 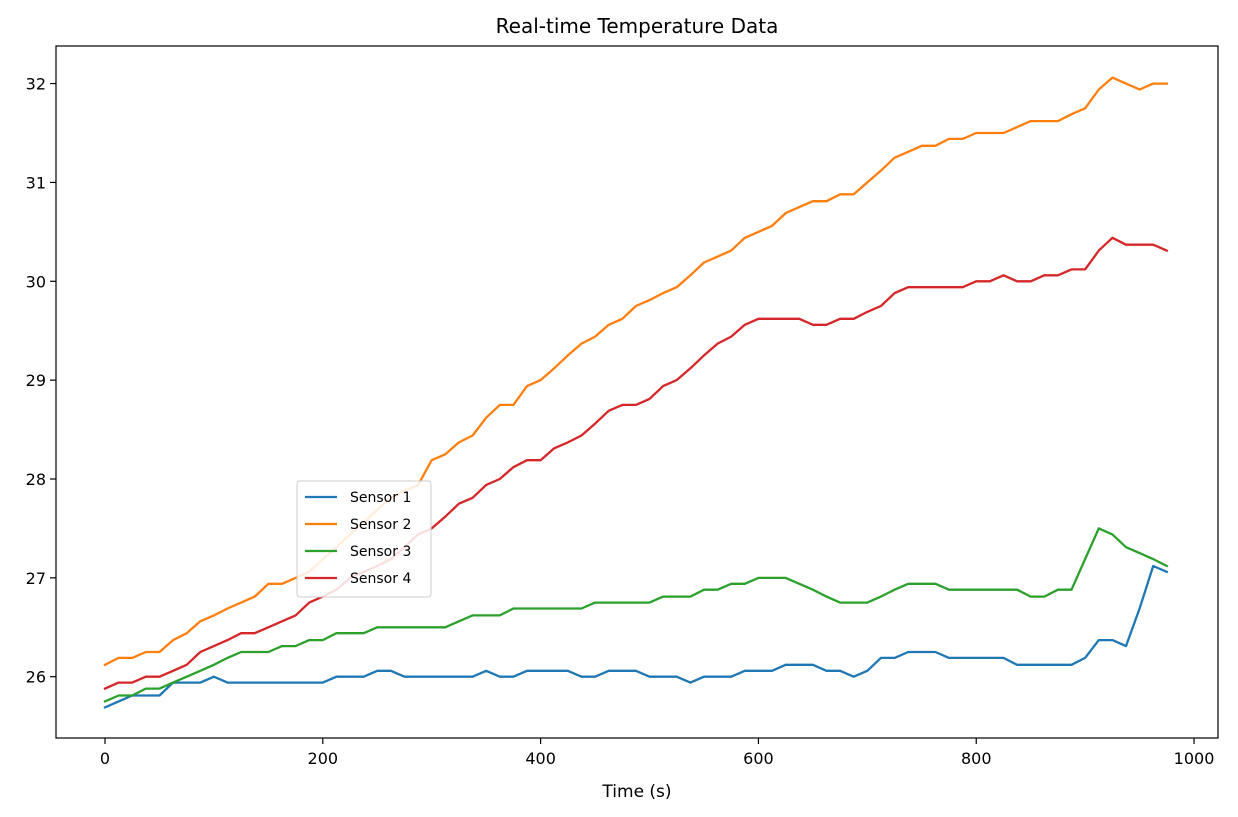 What do you see at coordinates (758, 758) in the screenshot?
I see `x-tick-label: 600` at bounding box center [758, 758].